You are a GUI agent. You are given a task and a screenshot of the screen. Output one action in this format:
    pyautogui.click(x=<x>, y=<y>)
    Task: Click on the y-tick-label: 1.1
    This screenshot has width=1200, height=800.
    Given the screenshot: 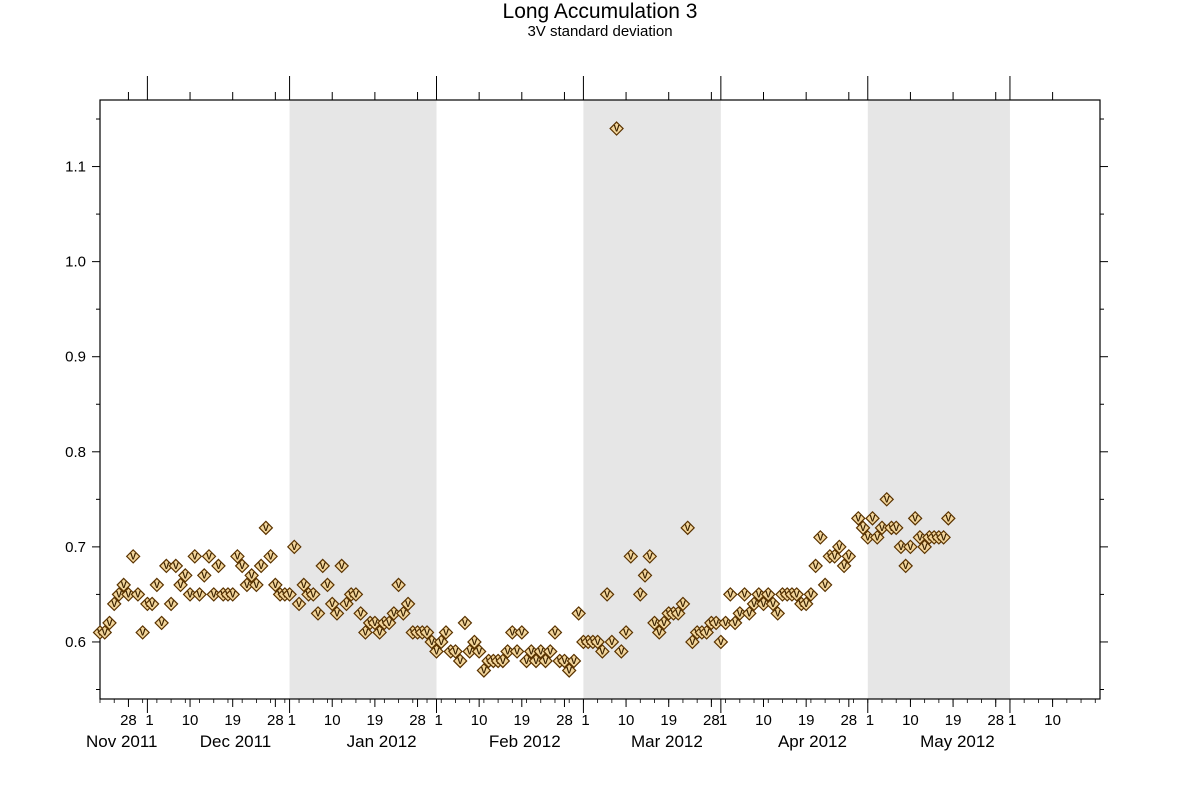 What is the action you would take?
    pyautogui.click(x=75, y=167)
    